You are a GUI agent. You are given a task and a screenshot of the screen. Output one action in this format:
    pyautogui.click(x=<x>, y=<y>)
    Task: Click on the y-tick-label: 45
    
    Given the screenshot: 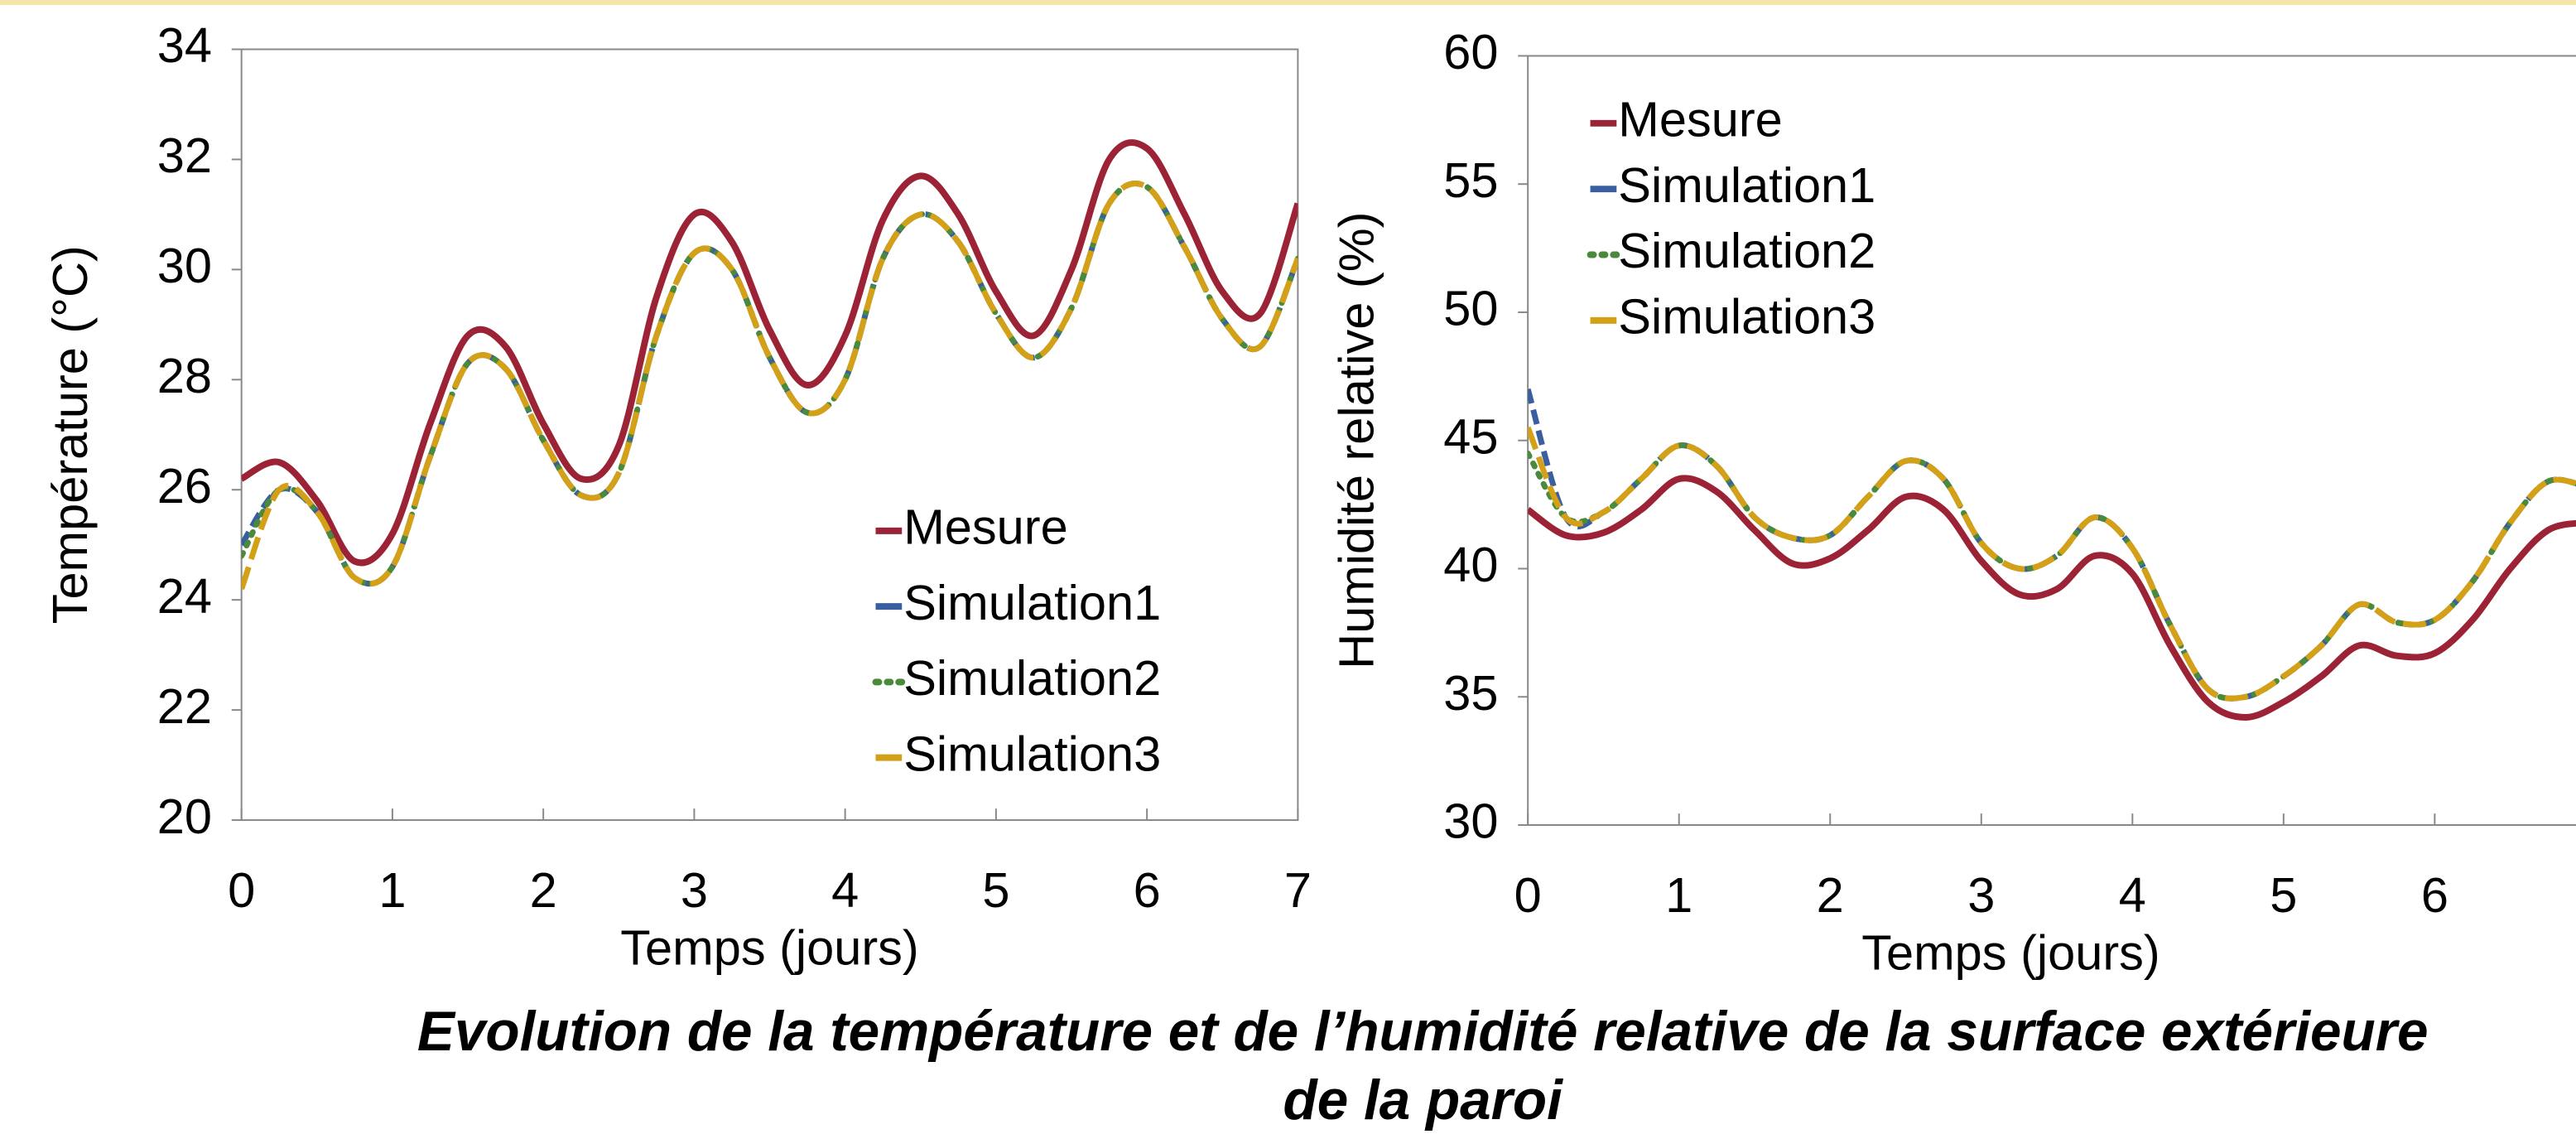 What is the action you would take?
    pyautogui.click(x=1470, y=436)
    